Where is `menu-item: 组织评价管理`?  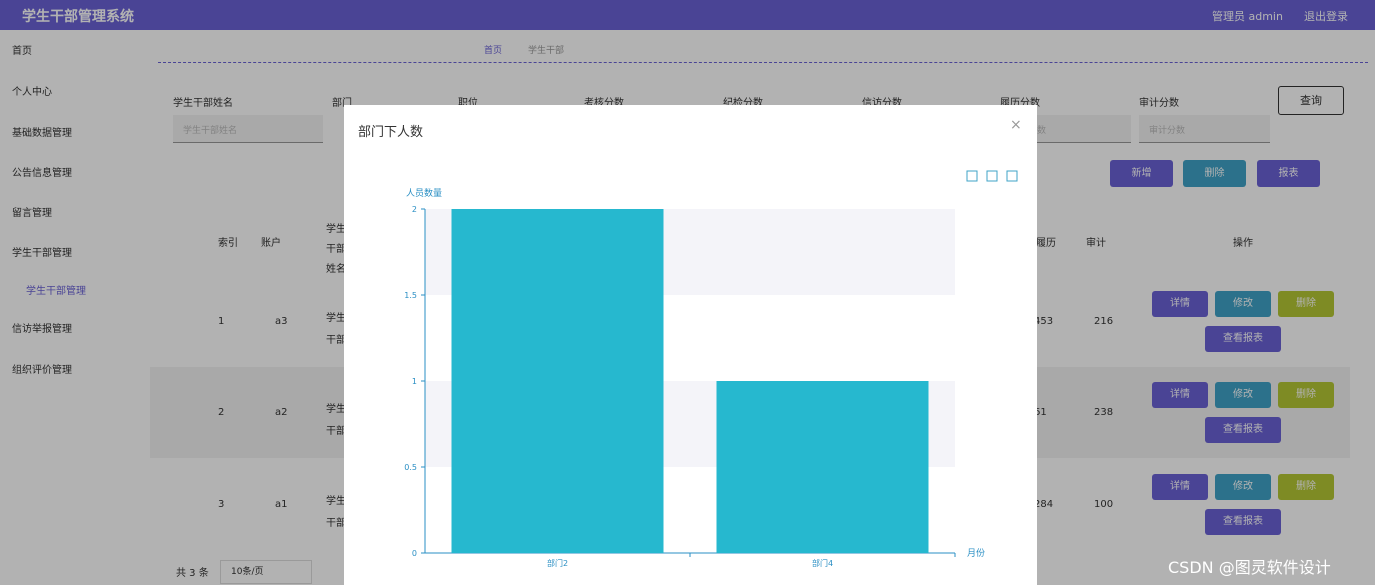 menu-item: 组织评价管理 is located at coordinates (42, 370).